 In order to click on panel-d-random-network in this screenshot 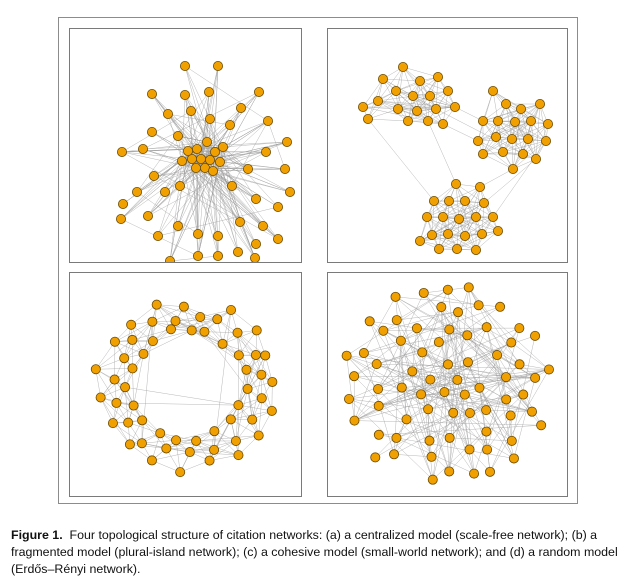, I will do `click(447, 384)`.